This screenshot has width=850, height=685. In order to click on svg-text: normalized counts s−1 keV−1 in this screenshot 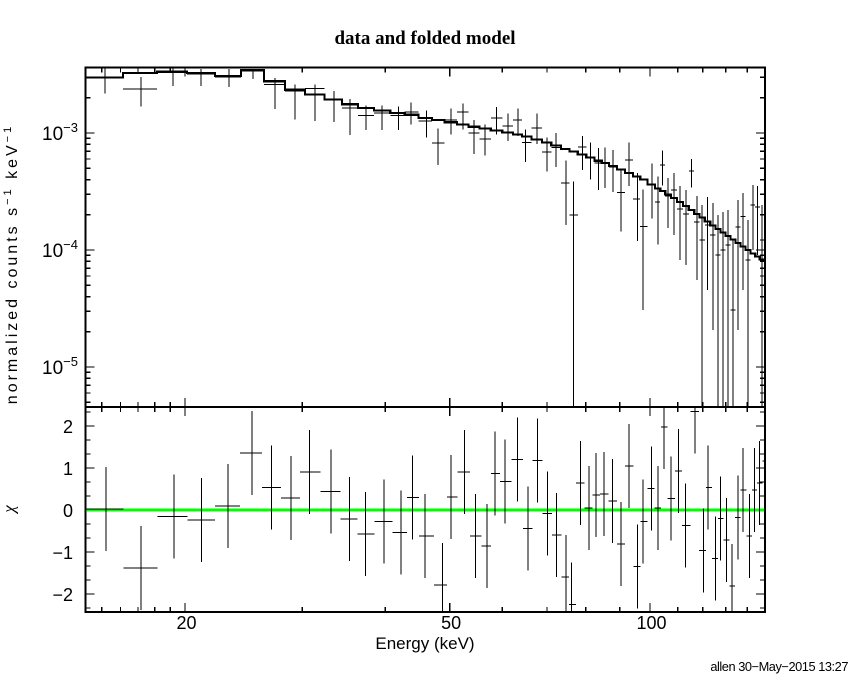, I will do `click(11, 264)`.